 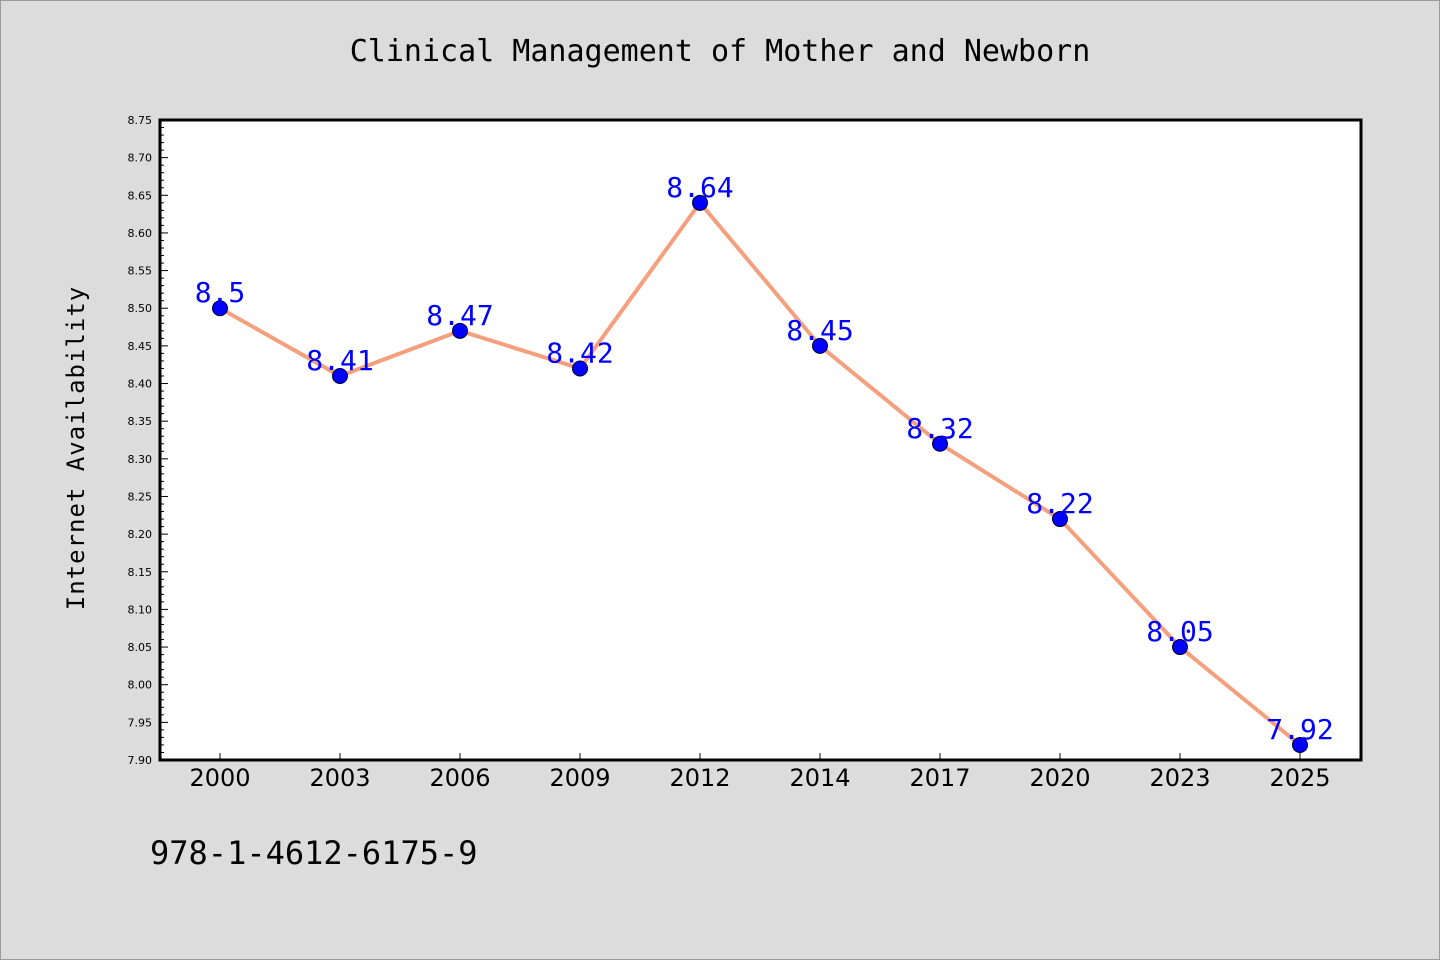 I want to click on data-label: 8.45, so click(x=819, y=330).